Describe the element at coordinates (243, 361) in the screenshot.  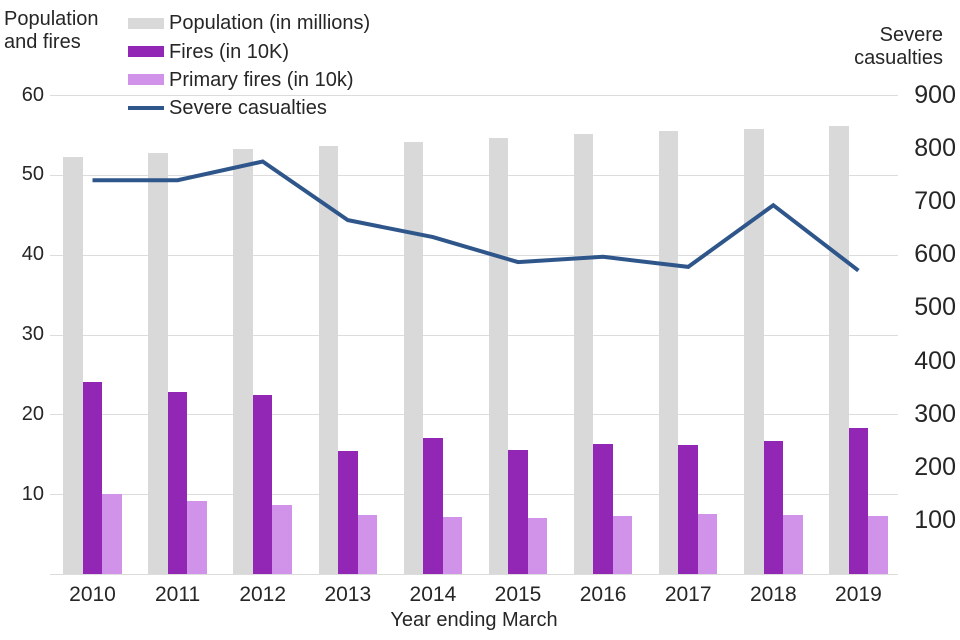
I see `bar-population-in-millions-2012` at that location.